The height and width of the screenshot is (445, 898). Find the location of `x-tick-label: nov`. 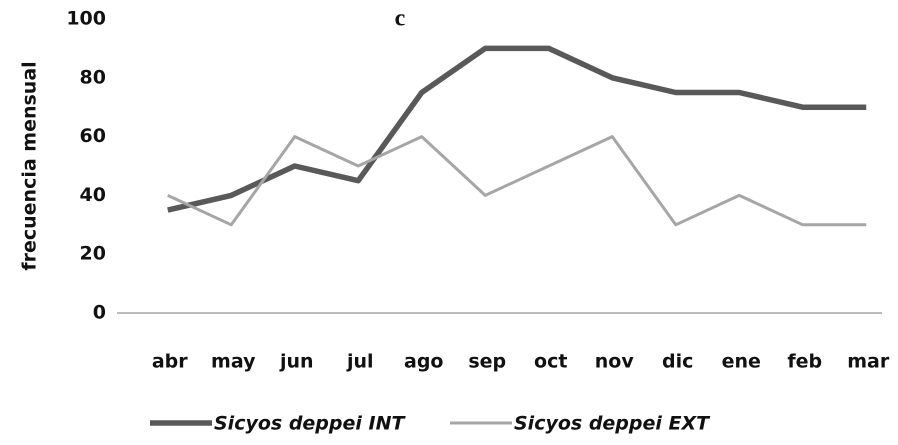

x-tick-label: nov is located at coordinates (615, 362).